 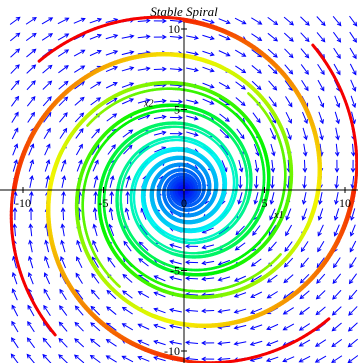 What do you see at coordinates (184, 11) in the screenshot?
I see `chart-title: Stable Spiral` at bounding box center [184, 11].